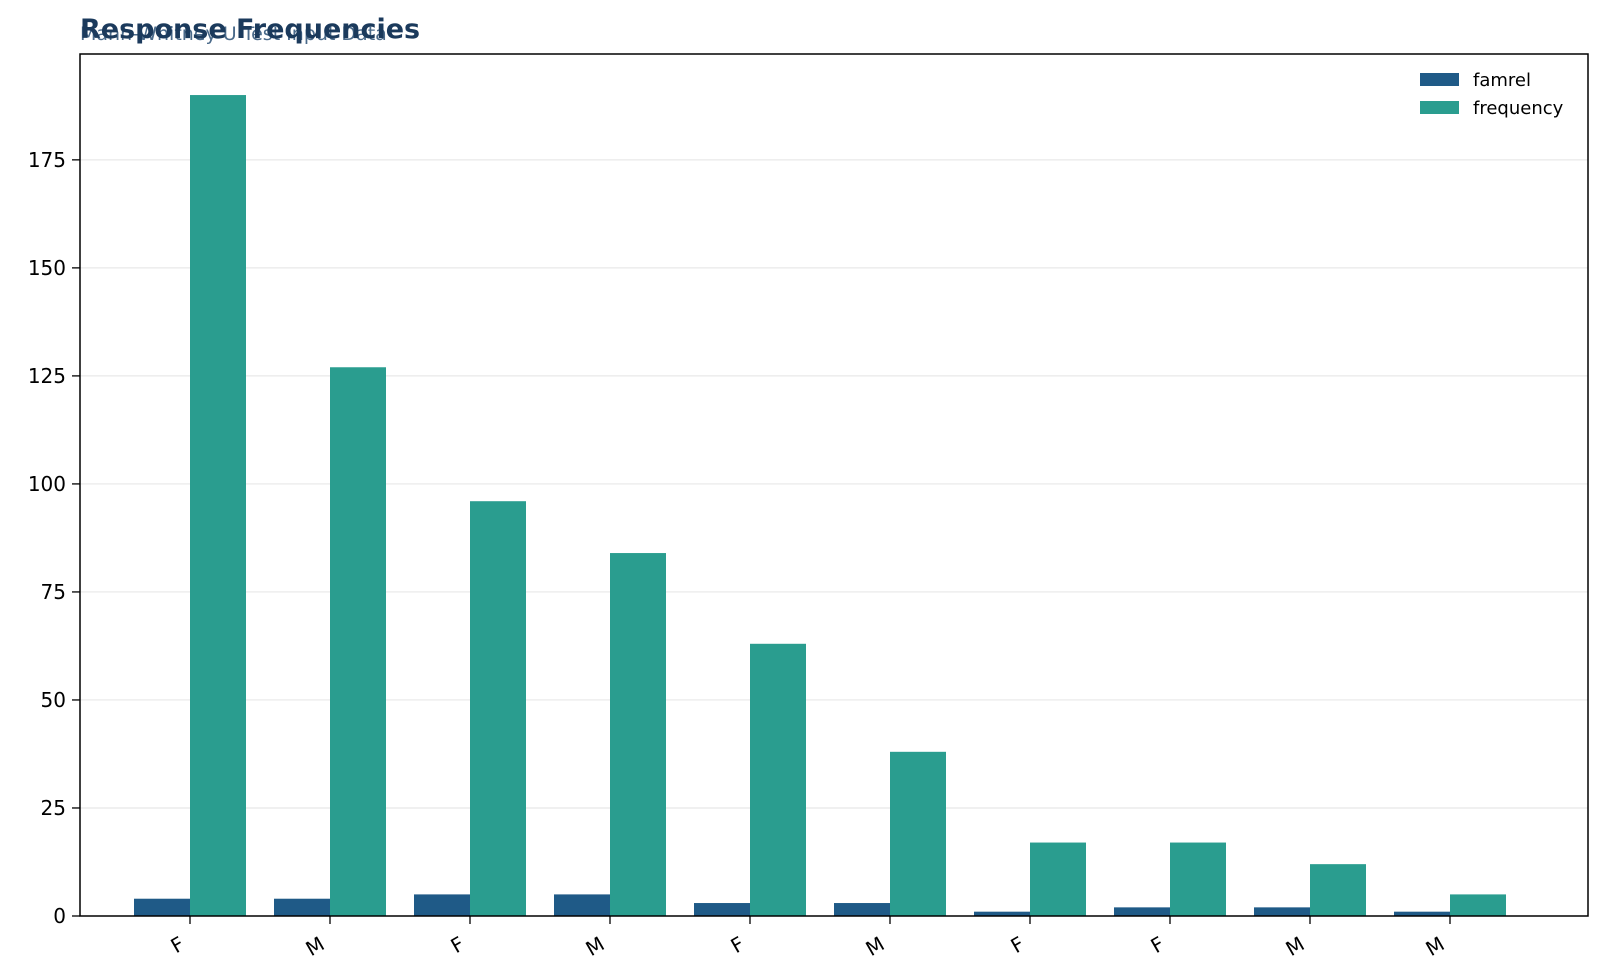 This screenshot has height=978, width=1600. I want to click on chart-title: Response Frequencies, so click(250, 29).